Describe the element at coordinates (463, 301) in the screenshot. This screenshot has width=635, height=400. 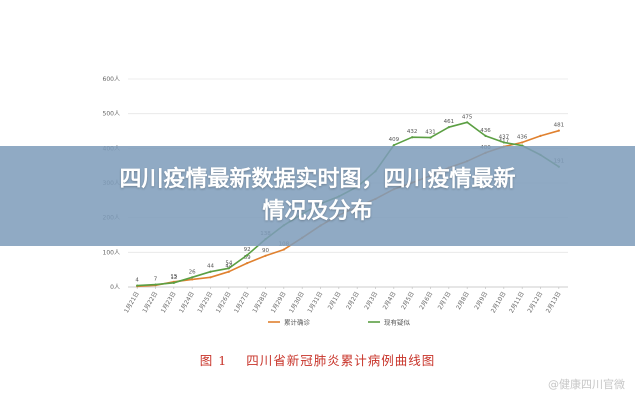
I see `x-tick-label: 2月8日` at that location.